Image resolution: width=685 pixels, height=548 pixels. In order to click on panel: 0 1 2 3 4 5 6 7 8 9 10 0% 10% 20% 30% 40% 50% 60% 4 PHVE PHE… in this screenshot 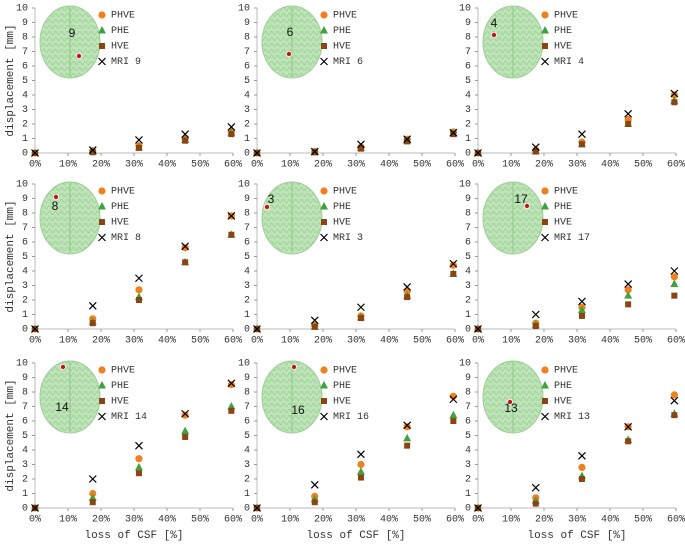, I will do `click(572, 87)`.